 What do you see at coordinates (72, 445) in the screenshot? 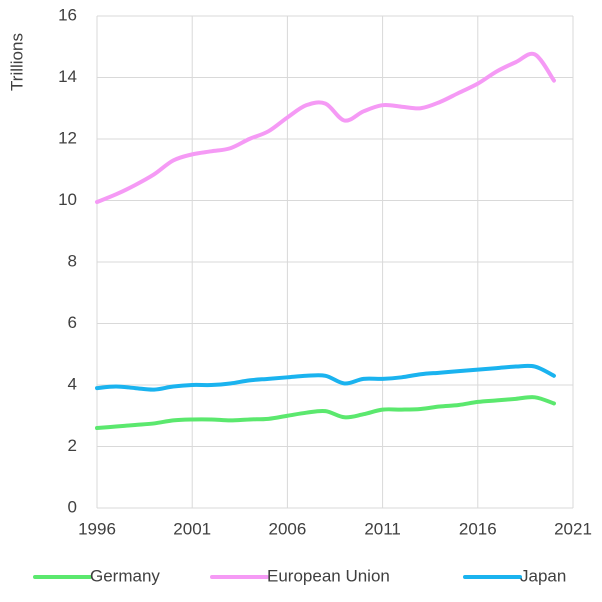
I see `y-tick-label: 2` at bounding box center [72, 445].